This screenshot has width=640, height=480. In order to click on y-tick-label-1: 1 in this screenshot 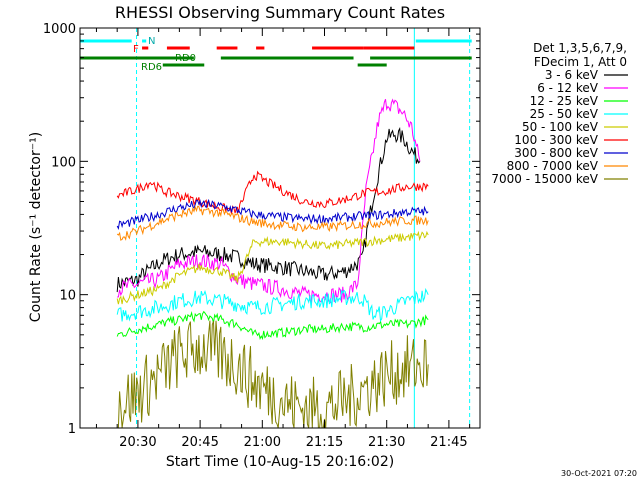, I will do `click(72, 429)`.